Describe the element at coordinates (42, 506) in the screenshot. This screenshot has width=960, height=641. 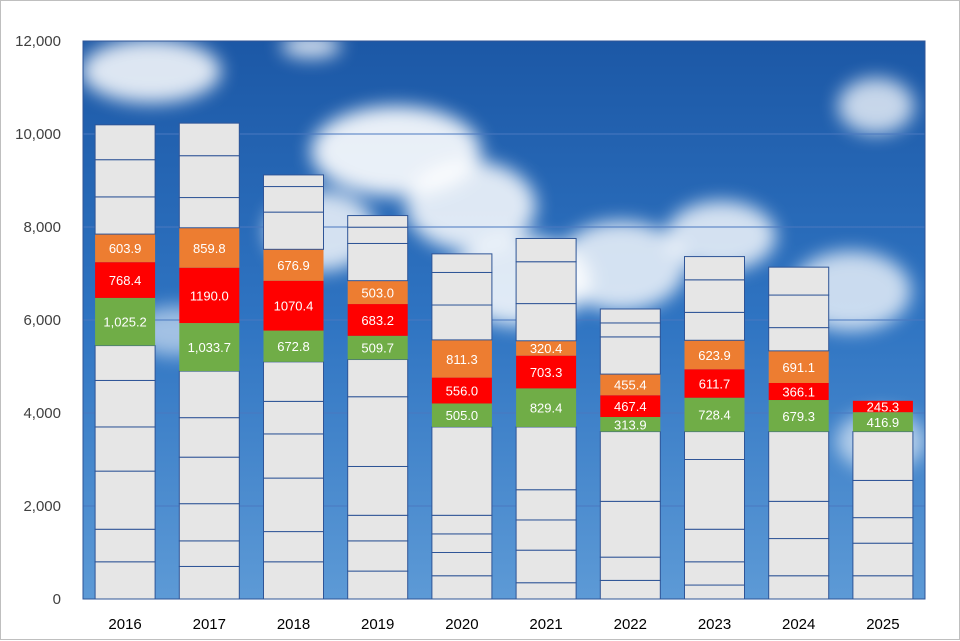
I see `y-tick-label: 2,000` at that location.